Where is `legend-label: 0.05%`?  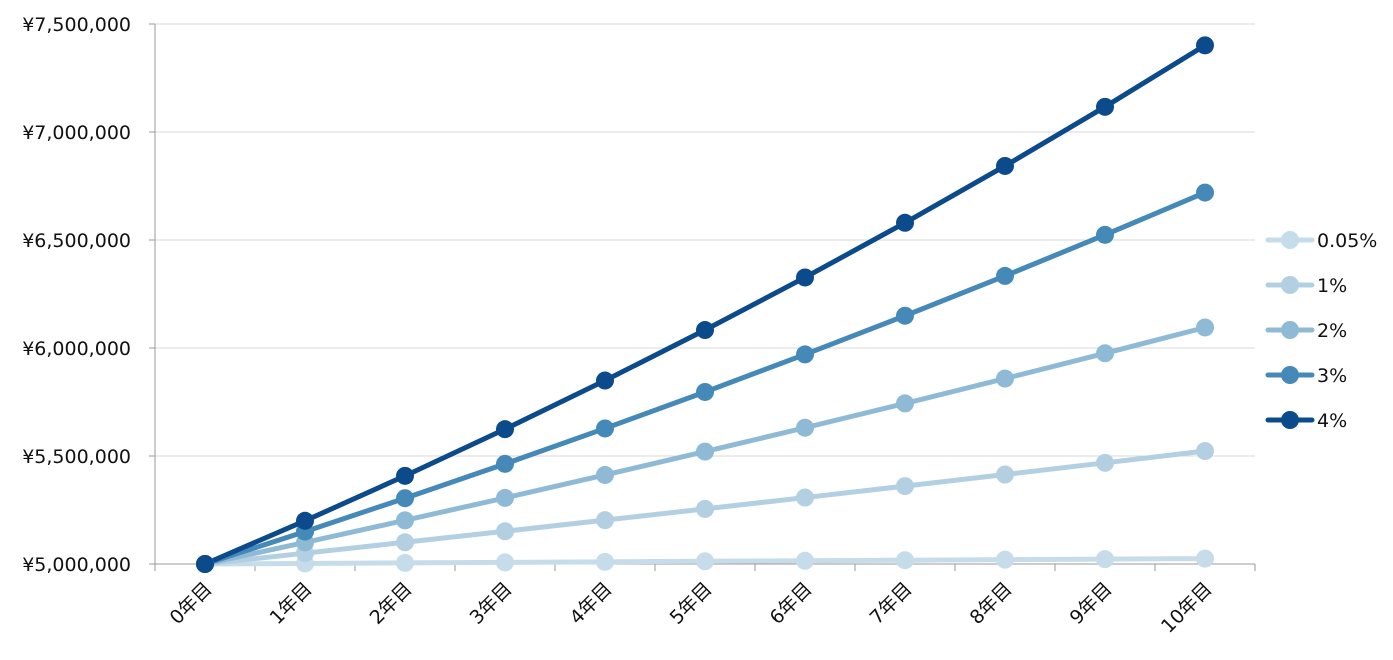 legend-label: 0.05% is located at coordinates (1347, 241).